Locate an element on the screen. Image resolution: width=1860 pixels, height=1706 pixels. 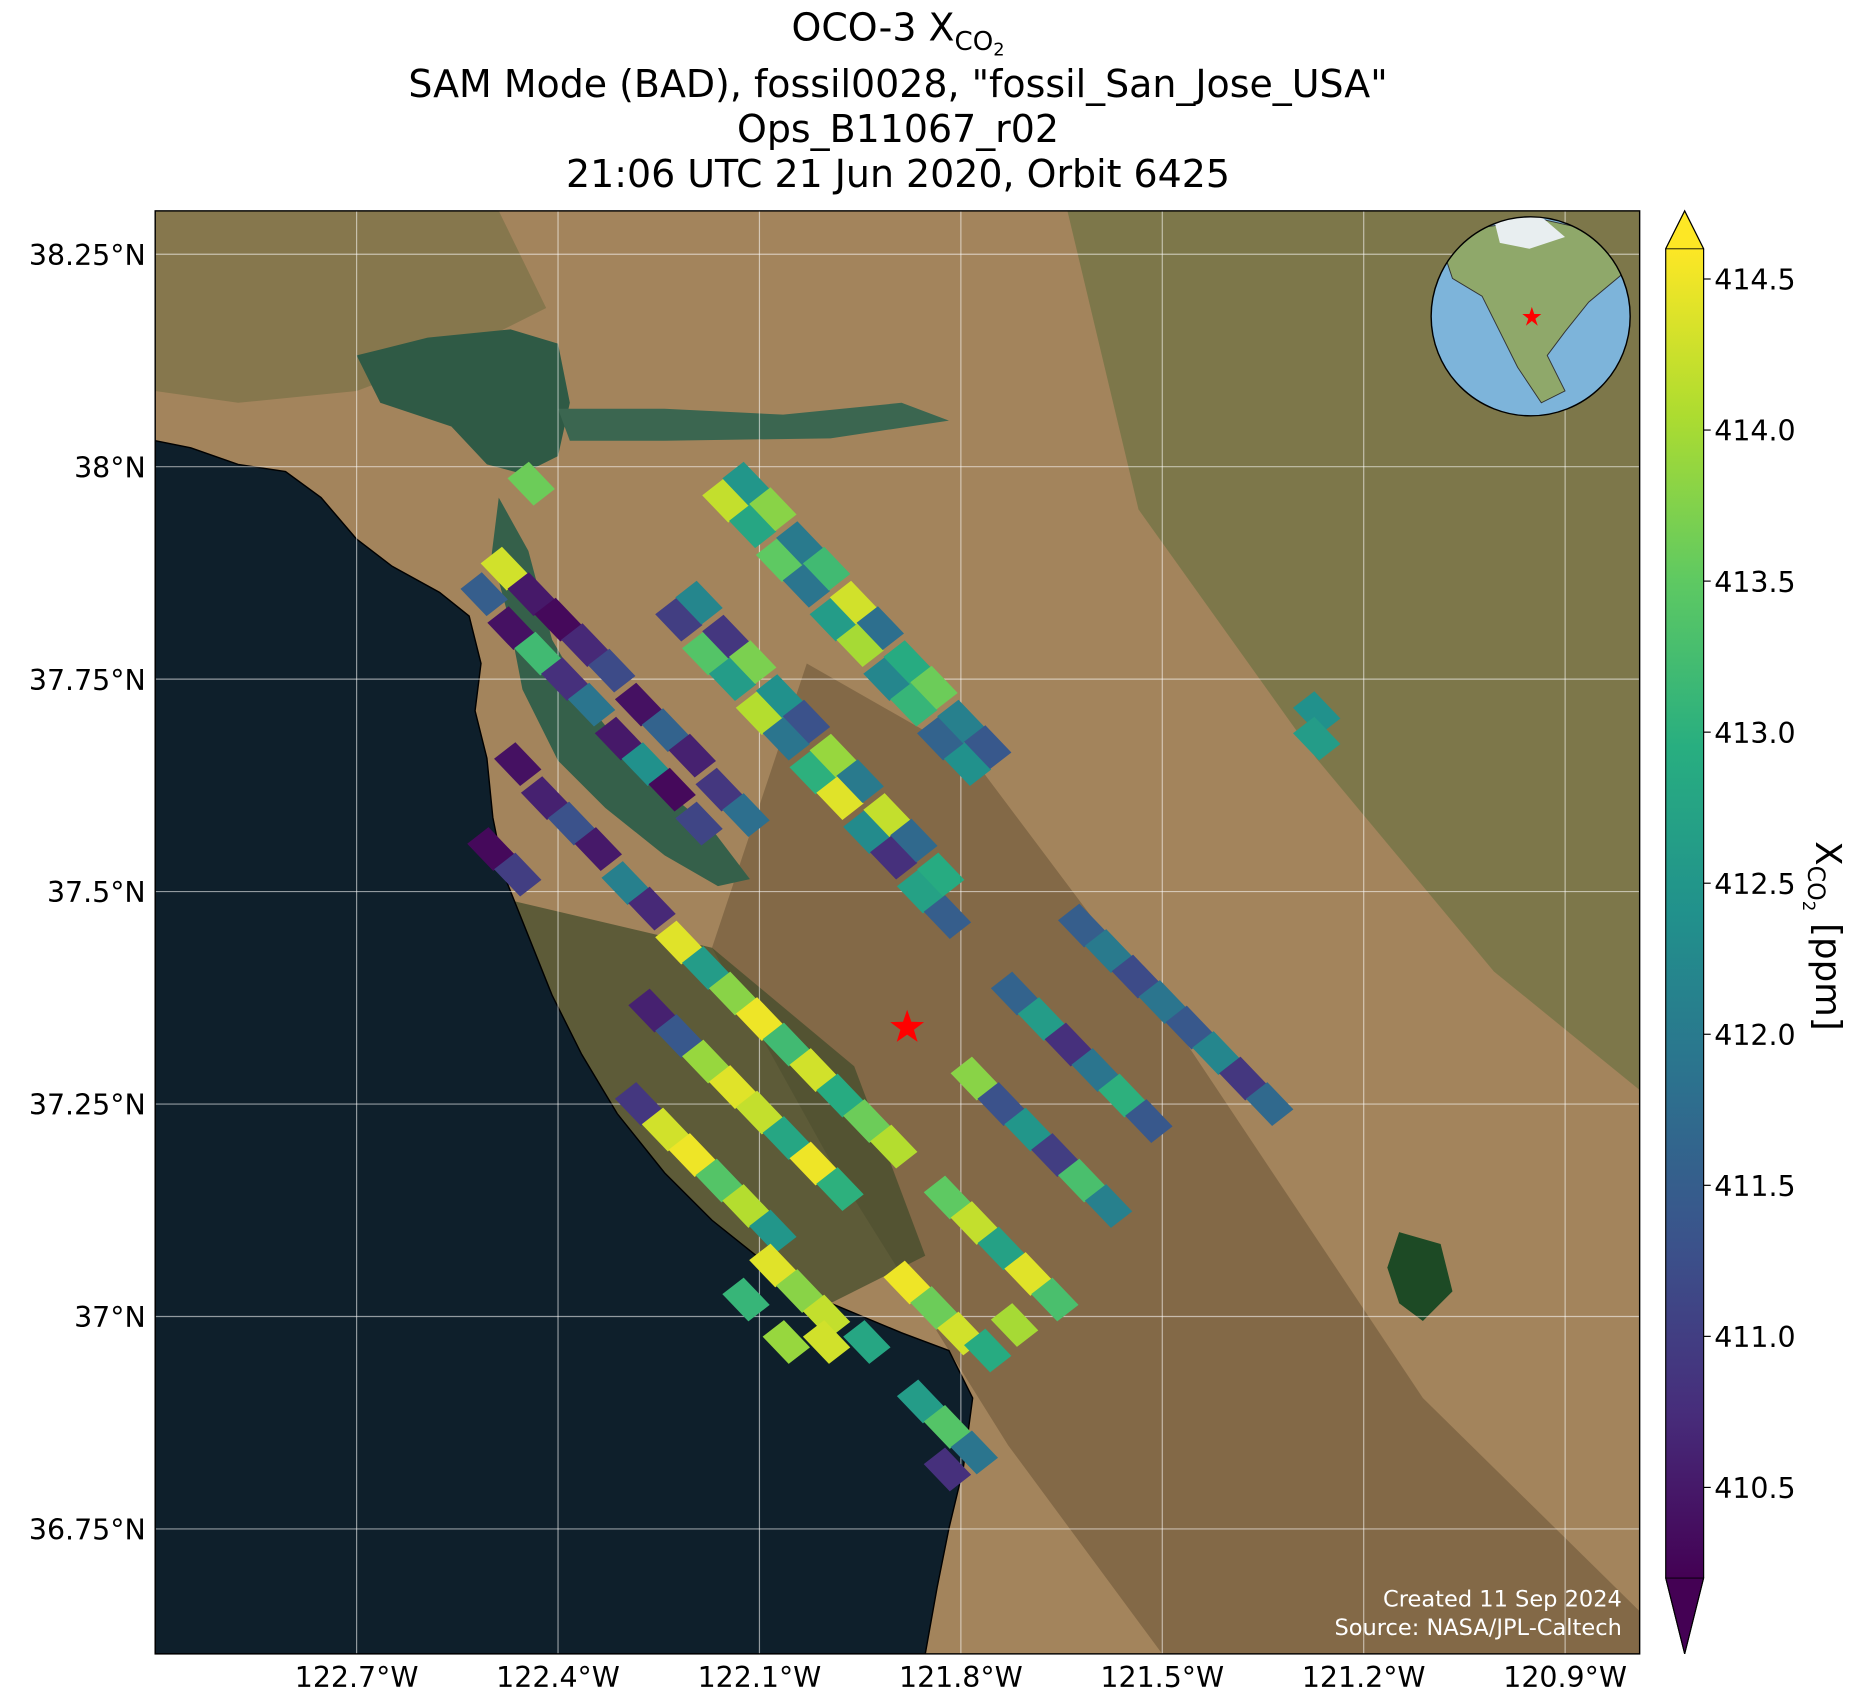
colorbar-extend-max is located at coordinates (1684, 229).